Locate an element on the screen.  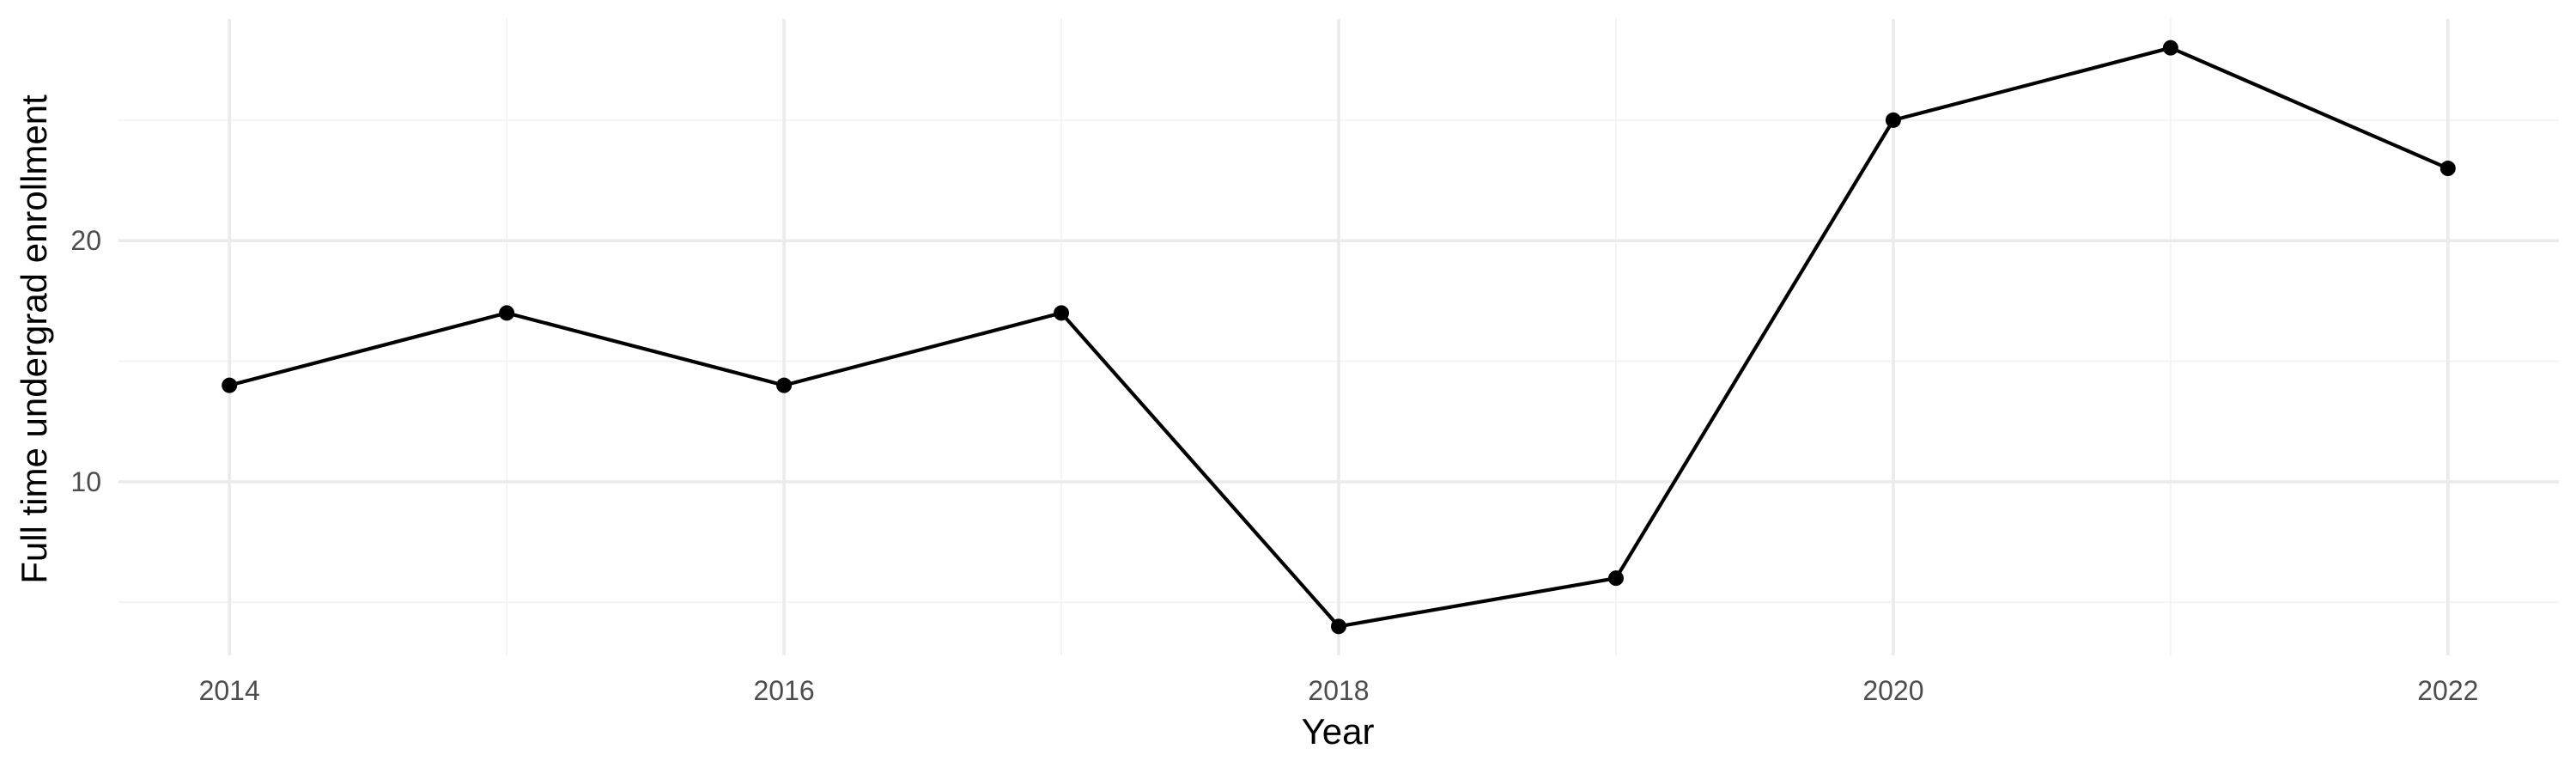
x-tick-label: 2018 is located at coordinates (1338, 690).